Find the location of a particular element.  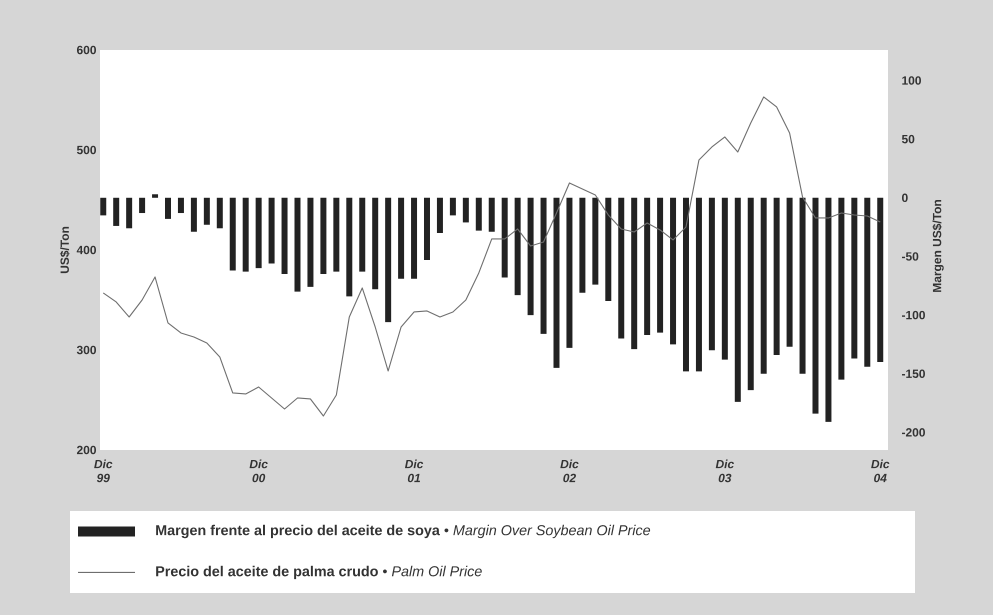

x-tick-label: Dic 00 is located at coordinates (259, 471).